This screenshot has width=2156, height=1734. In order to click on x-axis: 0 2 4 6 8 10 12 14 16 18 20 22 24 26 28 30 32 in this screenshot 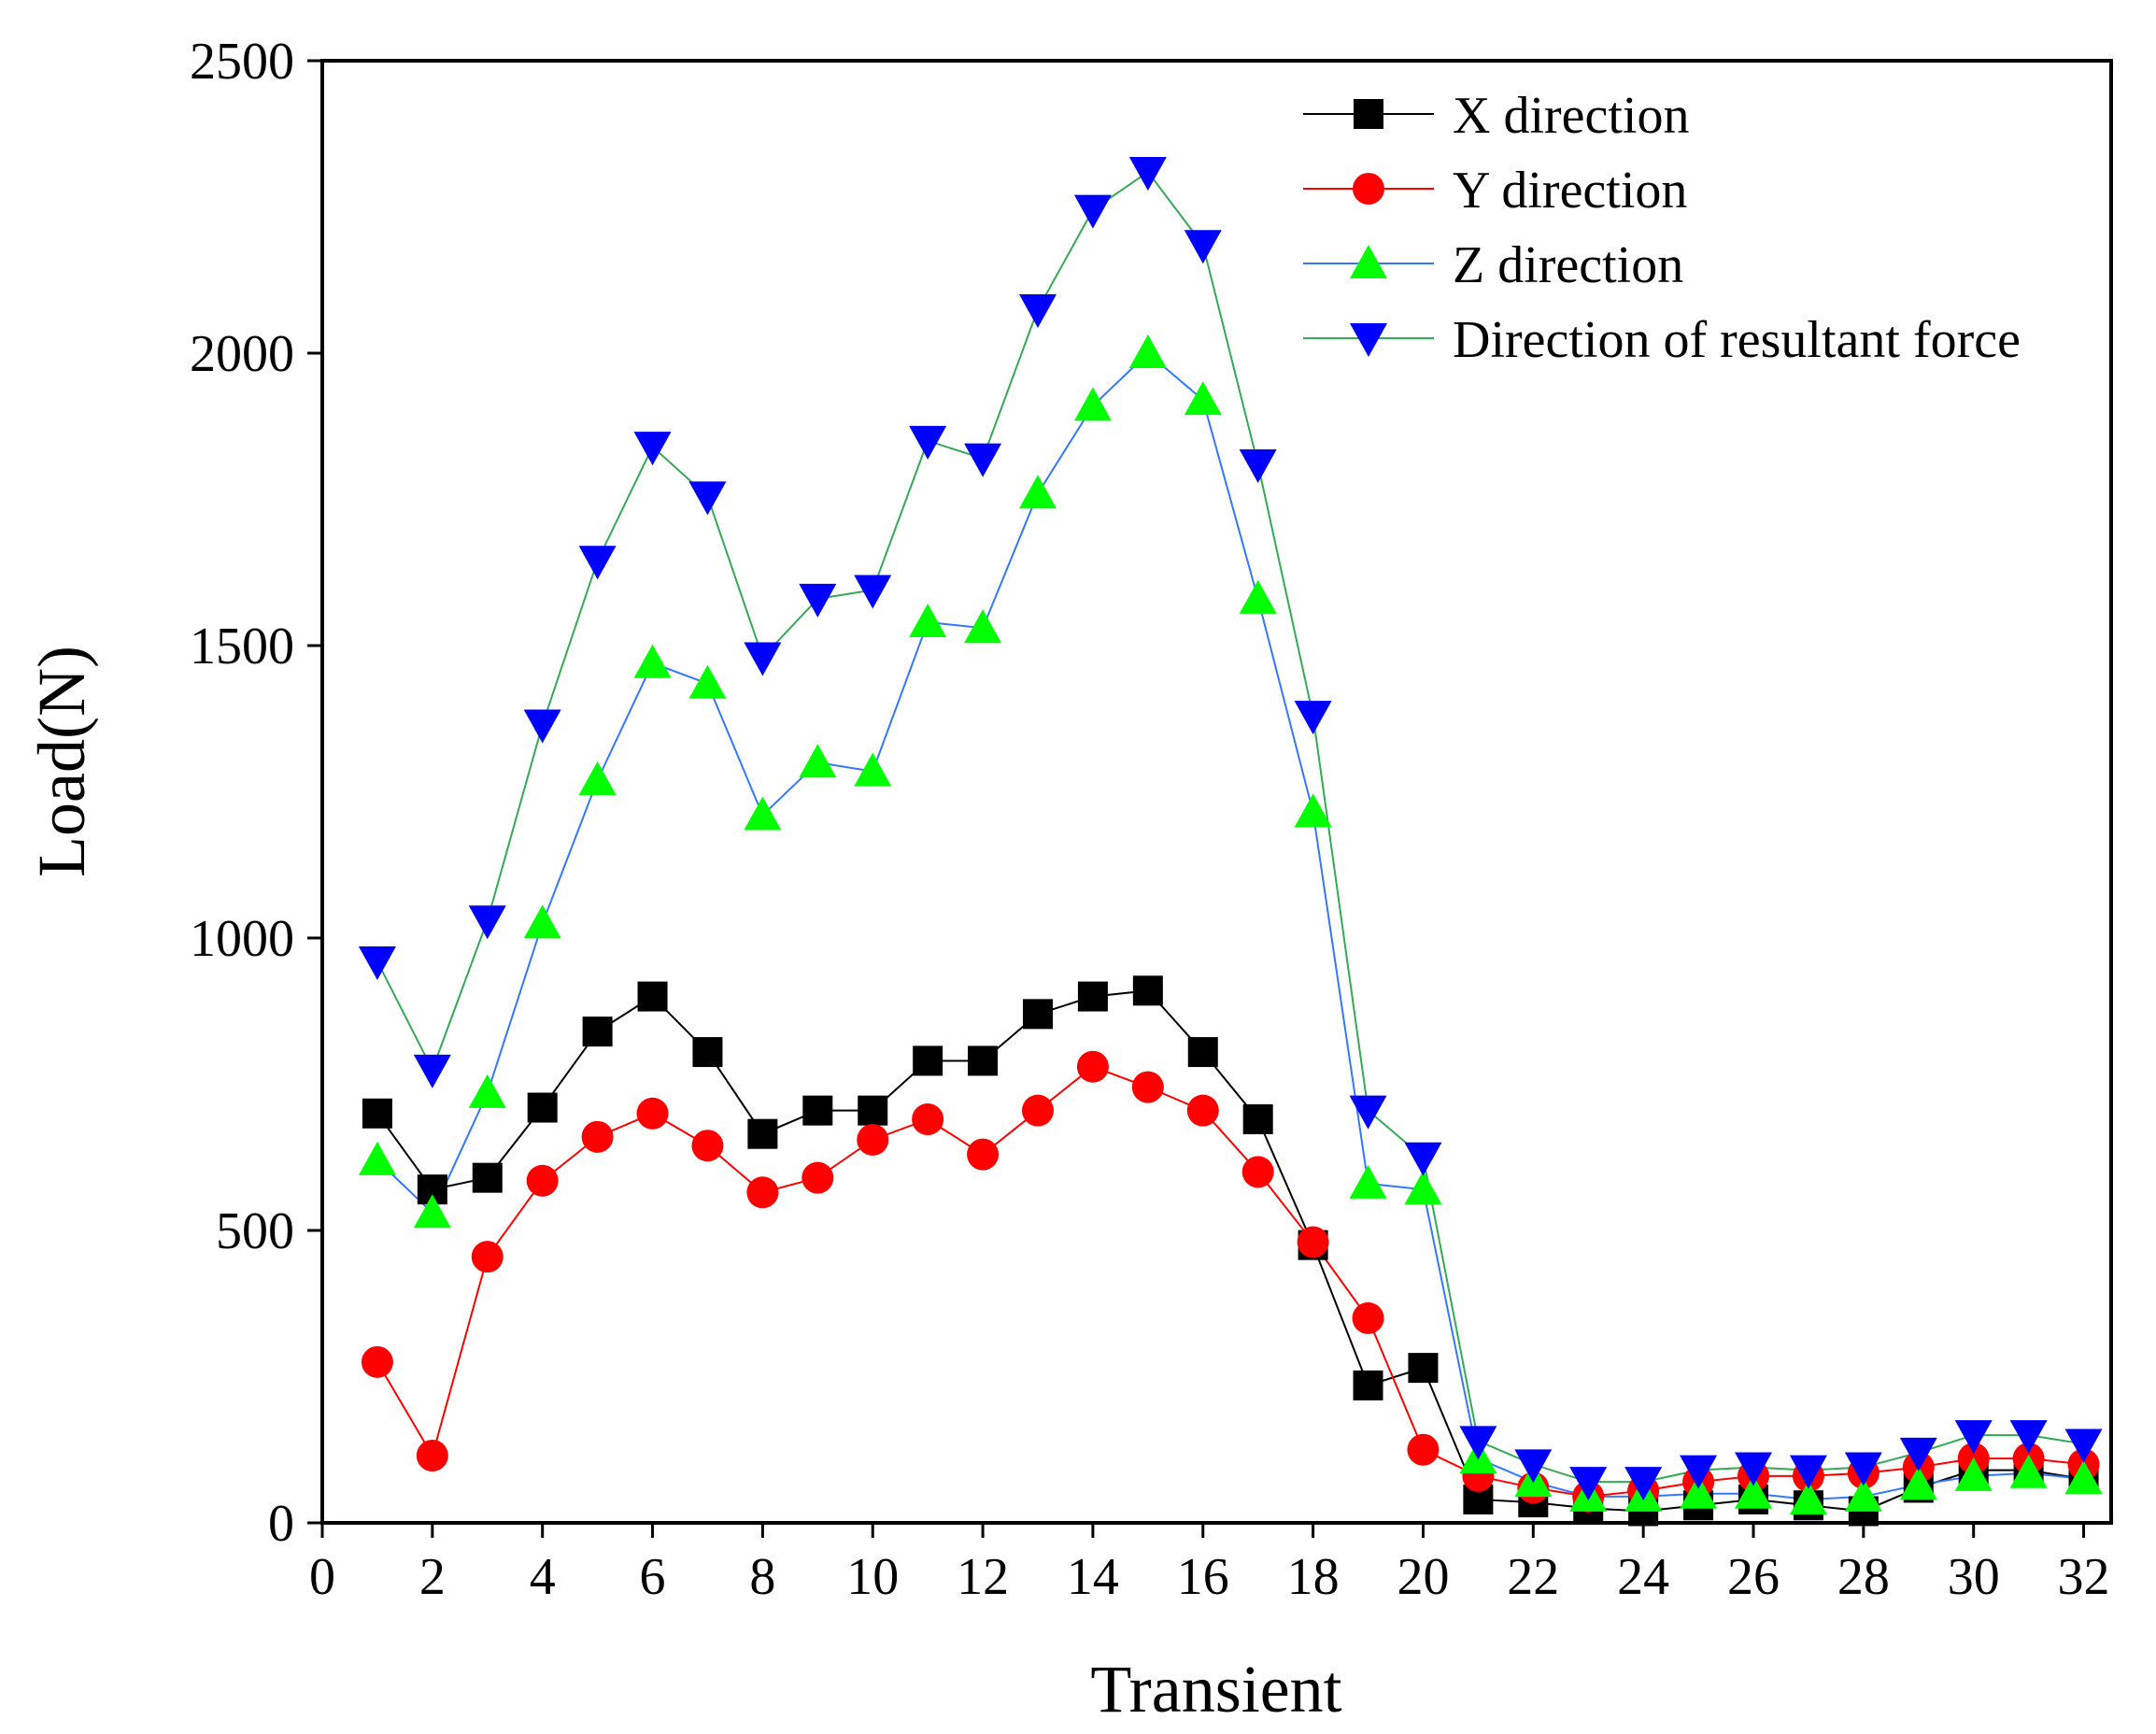, I will do `click(1209, 1564)`.